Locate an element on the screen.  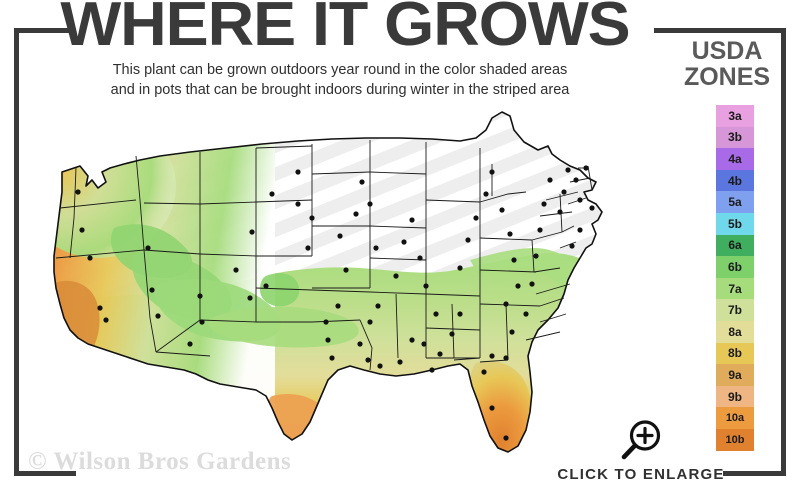
legend-swatch-8a: 8a is located at coordinates (735, 331).